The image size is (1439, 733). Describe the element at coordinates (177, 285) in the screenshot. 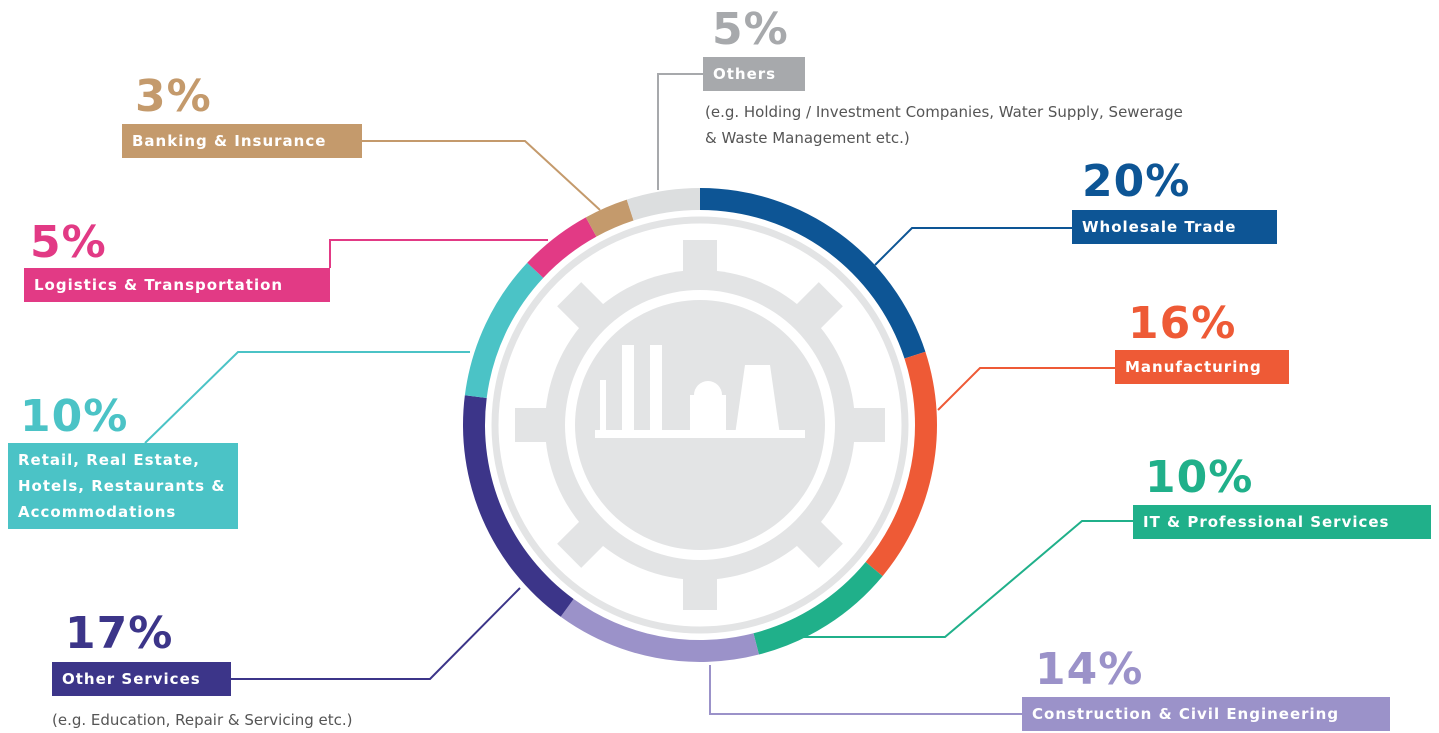

I see `category-label: Logistics & Transportation` at that location.